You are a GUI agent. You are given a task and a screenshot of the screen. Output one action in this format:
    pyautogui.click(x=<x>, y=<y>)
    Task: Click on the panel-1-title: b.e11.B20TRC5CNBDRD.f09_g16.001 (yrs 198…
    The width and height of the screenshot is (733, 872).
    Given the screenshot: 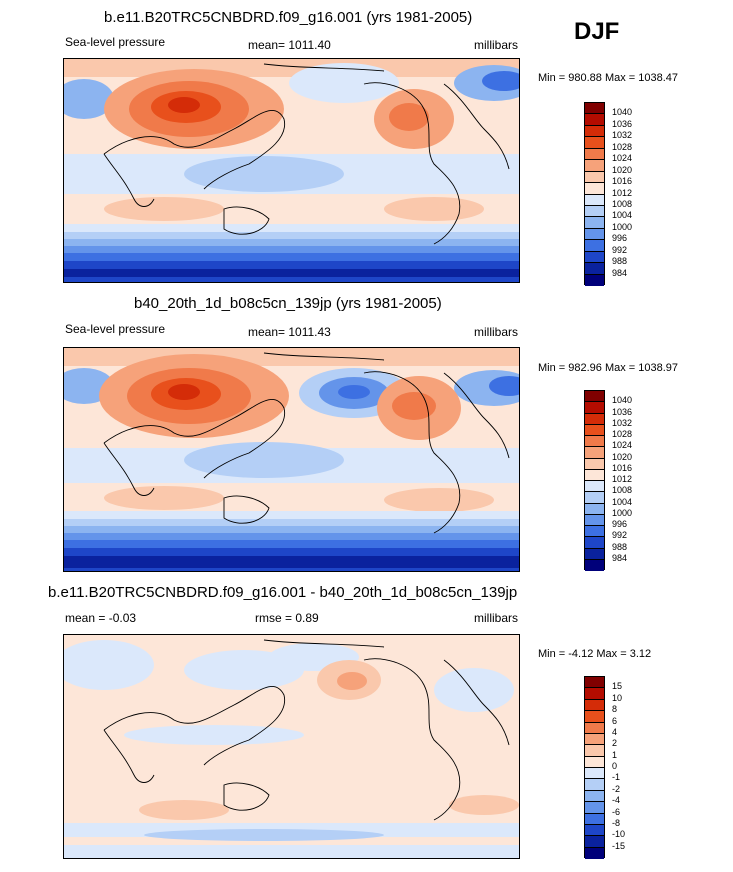 What is the action you would take?
    pyautogui.click(x=288, y=17)
    